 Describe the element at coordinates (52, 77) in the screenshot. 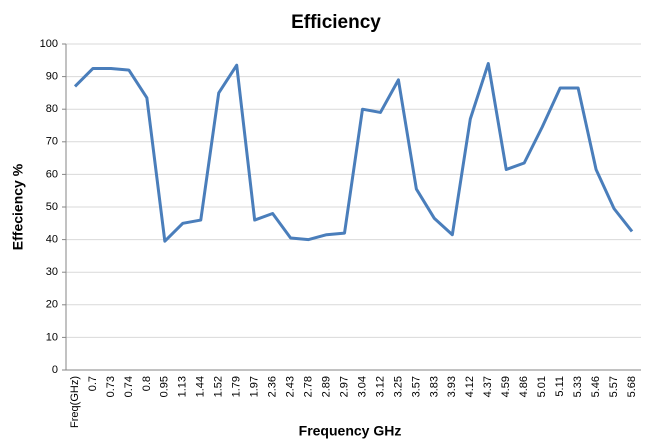

I see `y-tick-label: 90` at that location.